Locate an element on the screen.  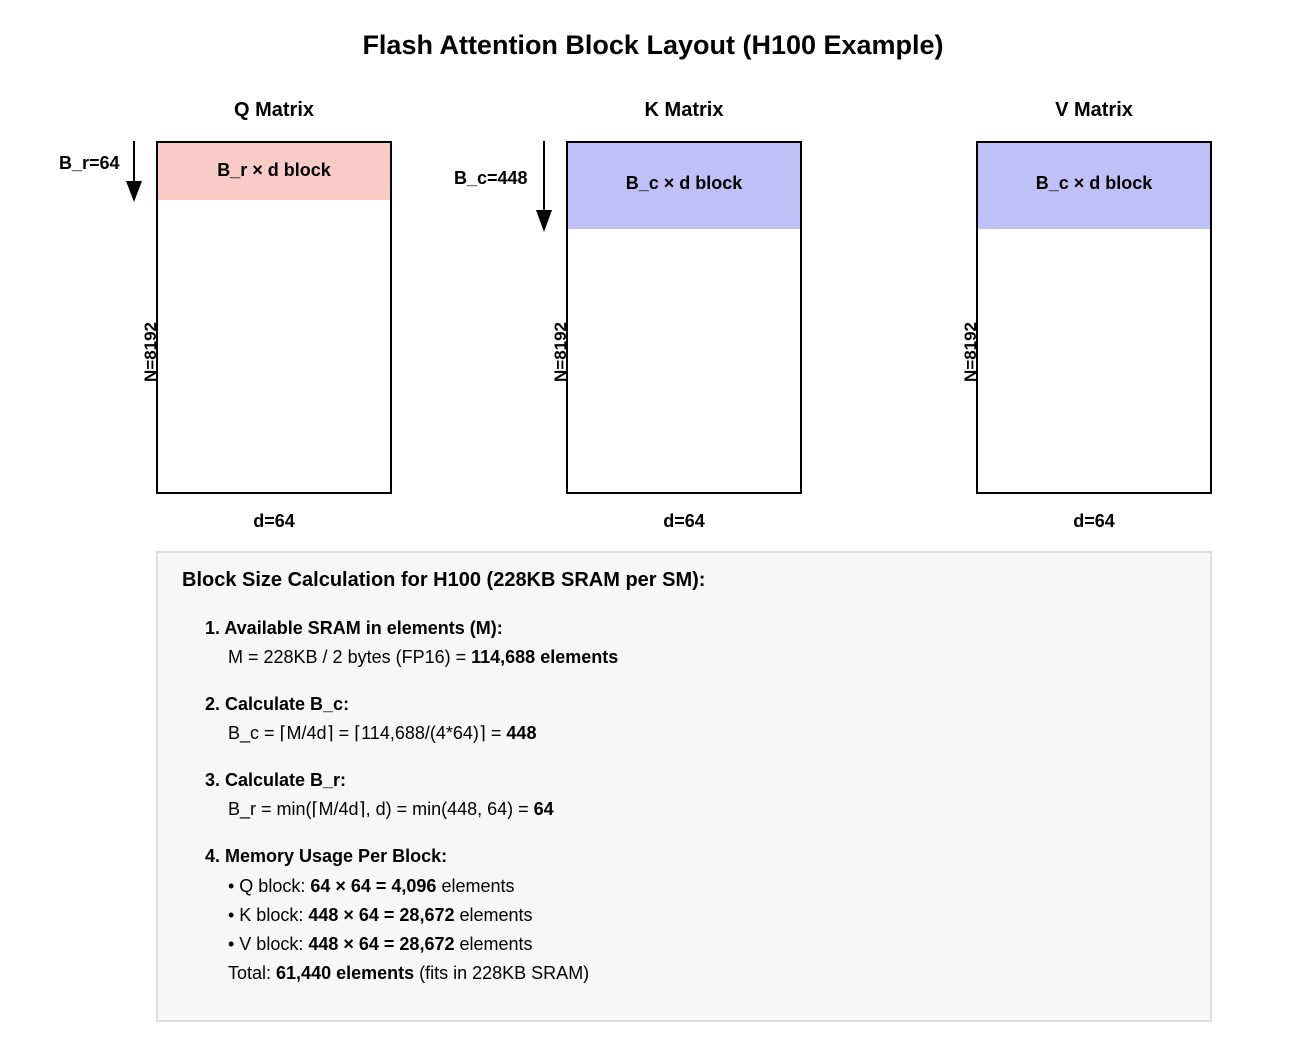
k-block-label: B_c × d block is located at coordinates (684, 183).